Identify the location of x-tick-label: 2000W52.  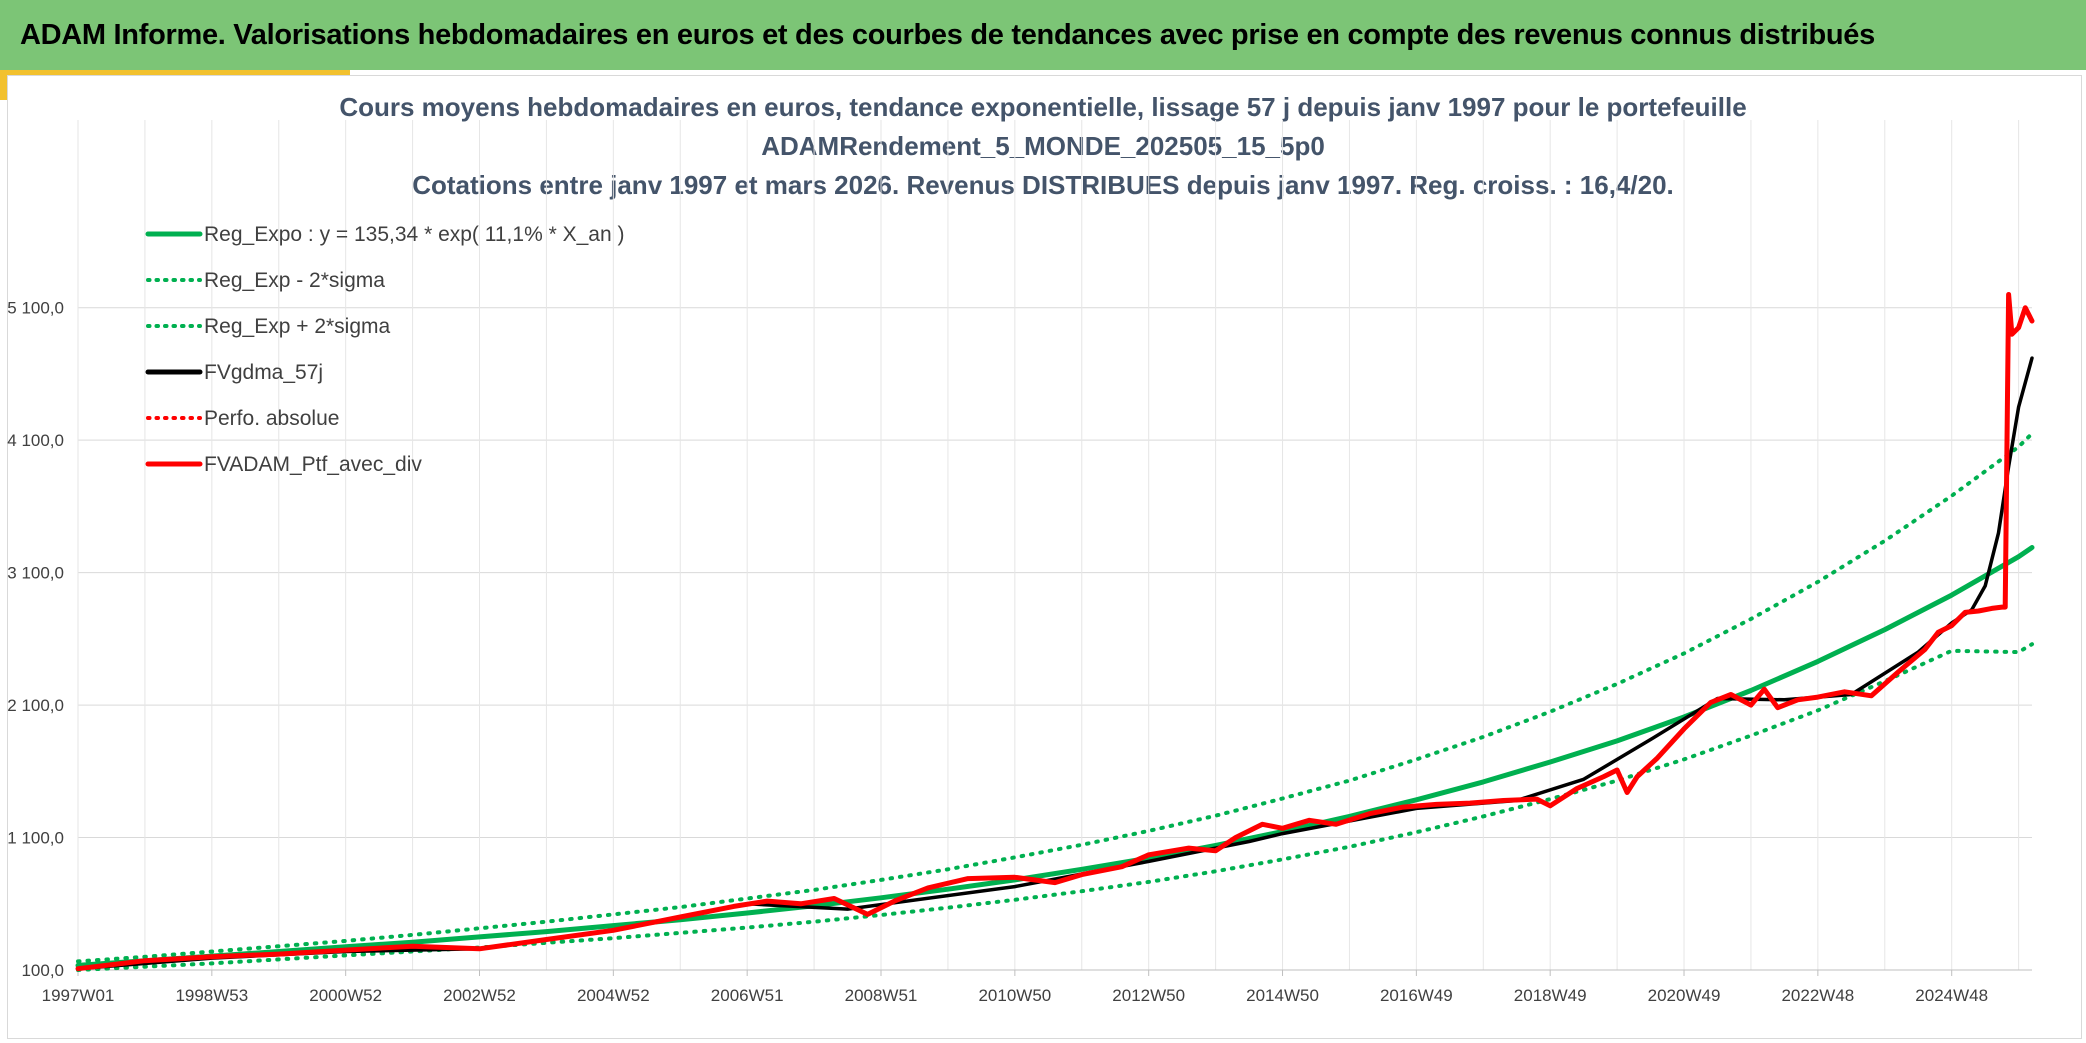
(345, 995).